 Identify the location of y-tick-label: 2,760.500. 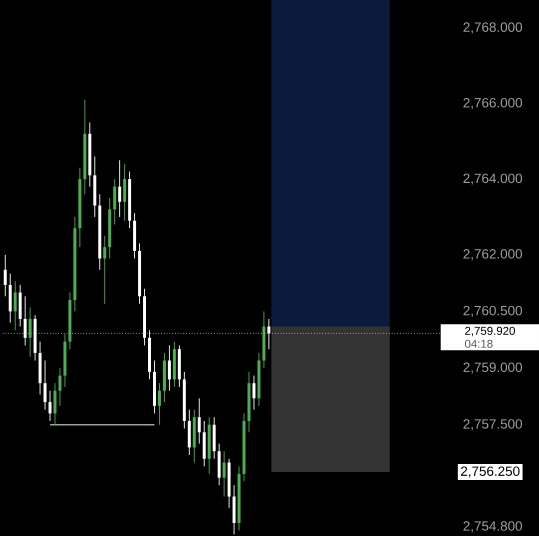
(492, 311).